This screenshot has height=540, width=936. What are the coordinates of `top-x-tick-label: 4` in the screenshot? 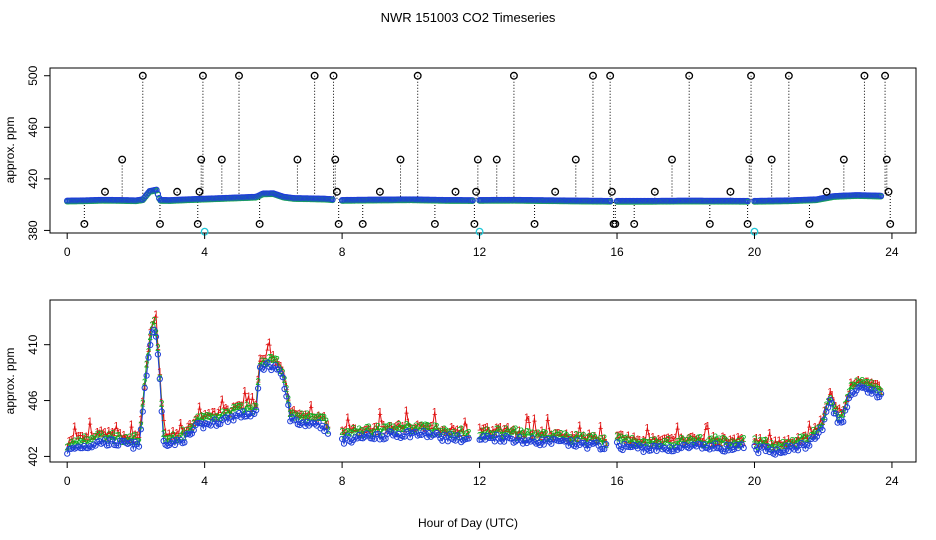 It's located at (204, 252).